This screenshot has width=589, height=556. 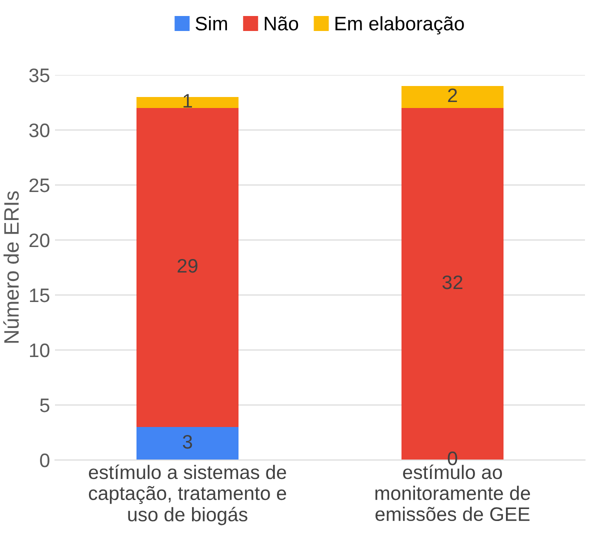 I want to click on legend-label: Em elaboração, so click(x=400, y=25).